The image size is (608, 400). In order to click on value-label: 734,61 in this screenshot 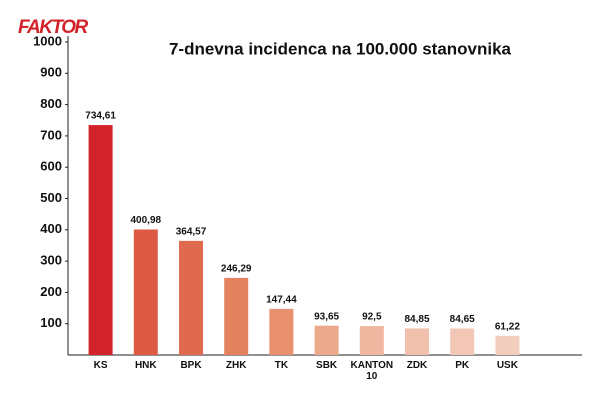, I will do `click(100, 116)`.